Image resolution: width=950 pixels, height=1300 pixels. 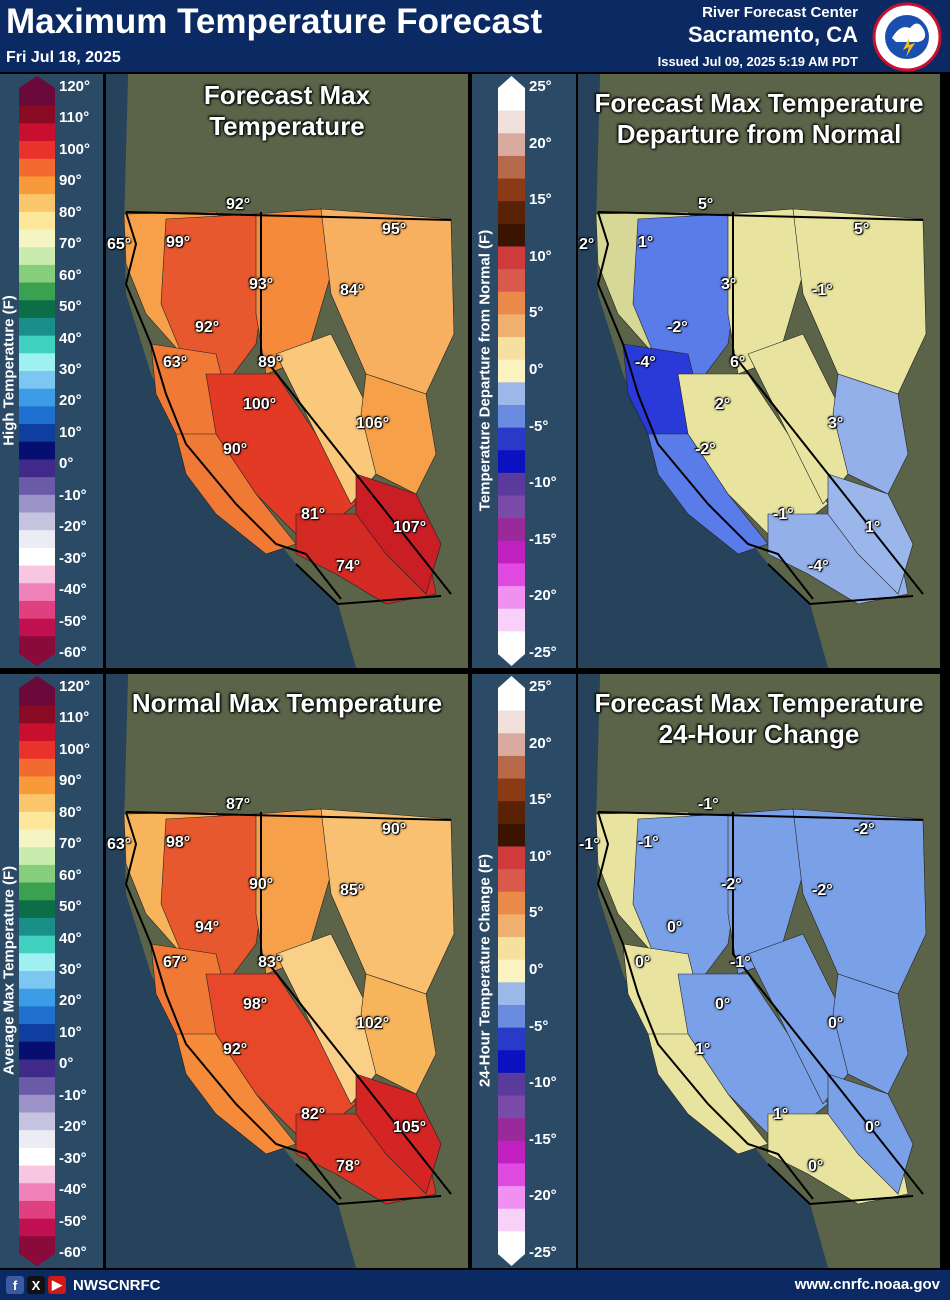 What do you see at coordinates (73, 1158) in the screenshot?
I see `legend-tick-label: -30°` at bounding box center [73, 1158].